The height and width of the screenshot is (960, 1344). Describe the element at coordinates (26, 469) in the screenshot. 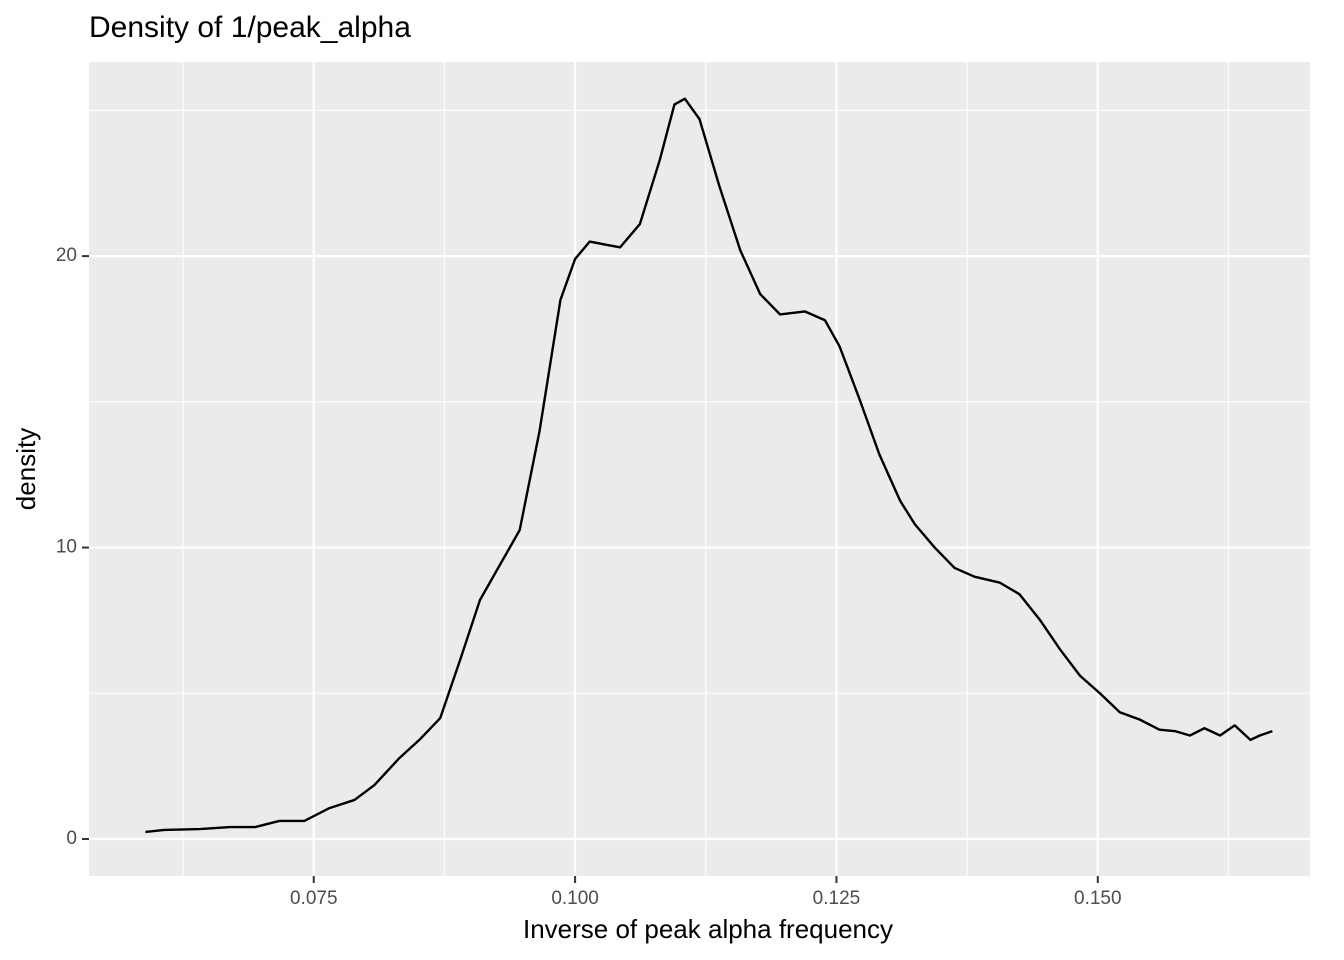

I see `y-axis-label: density` at that location.